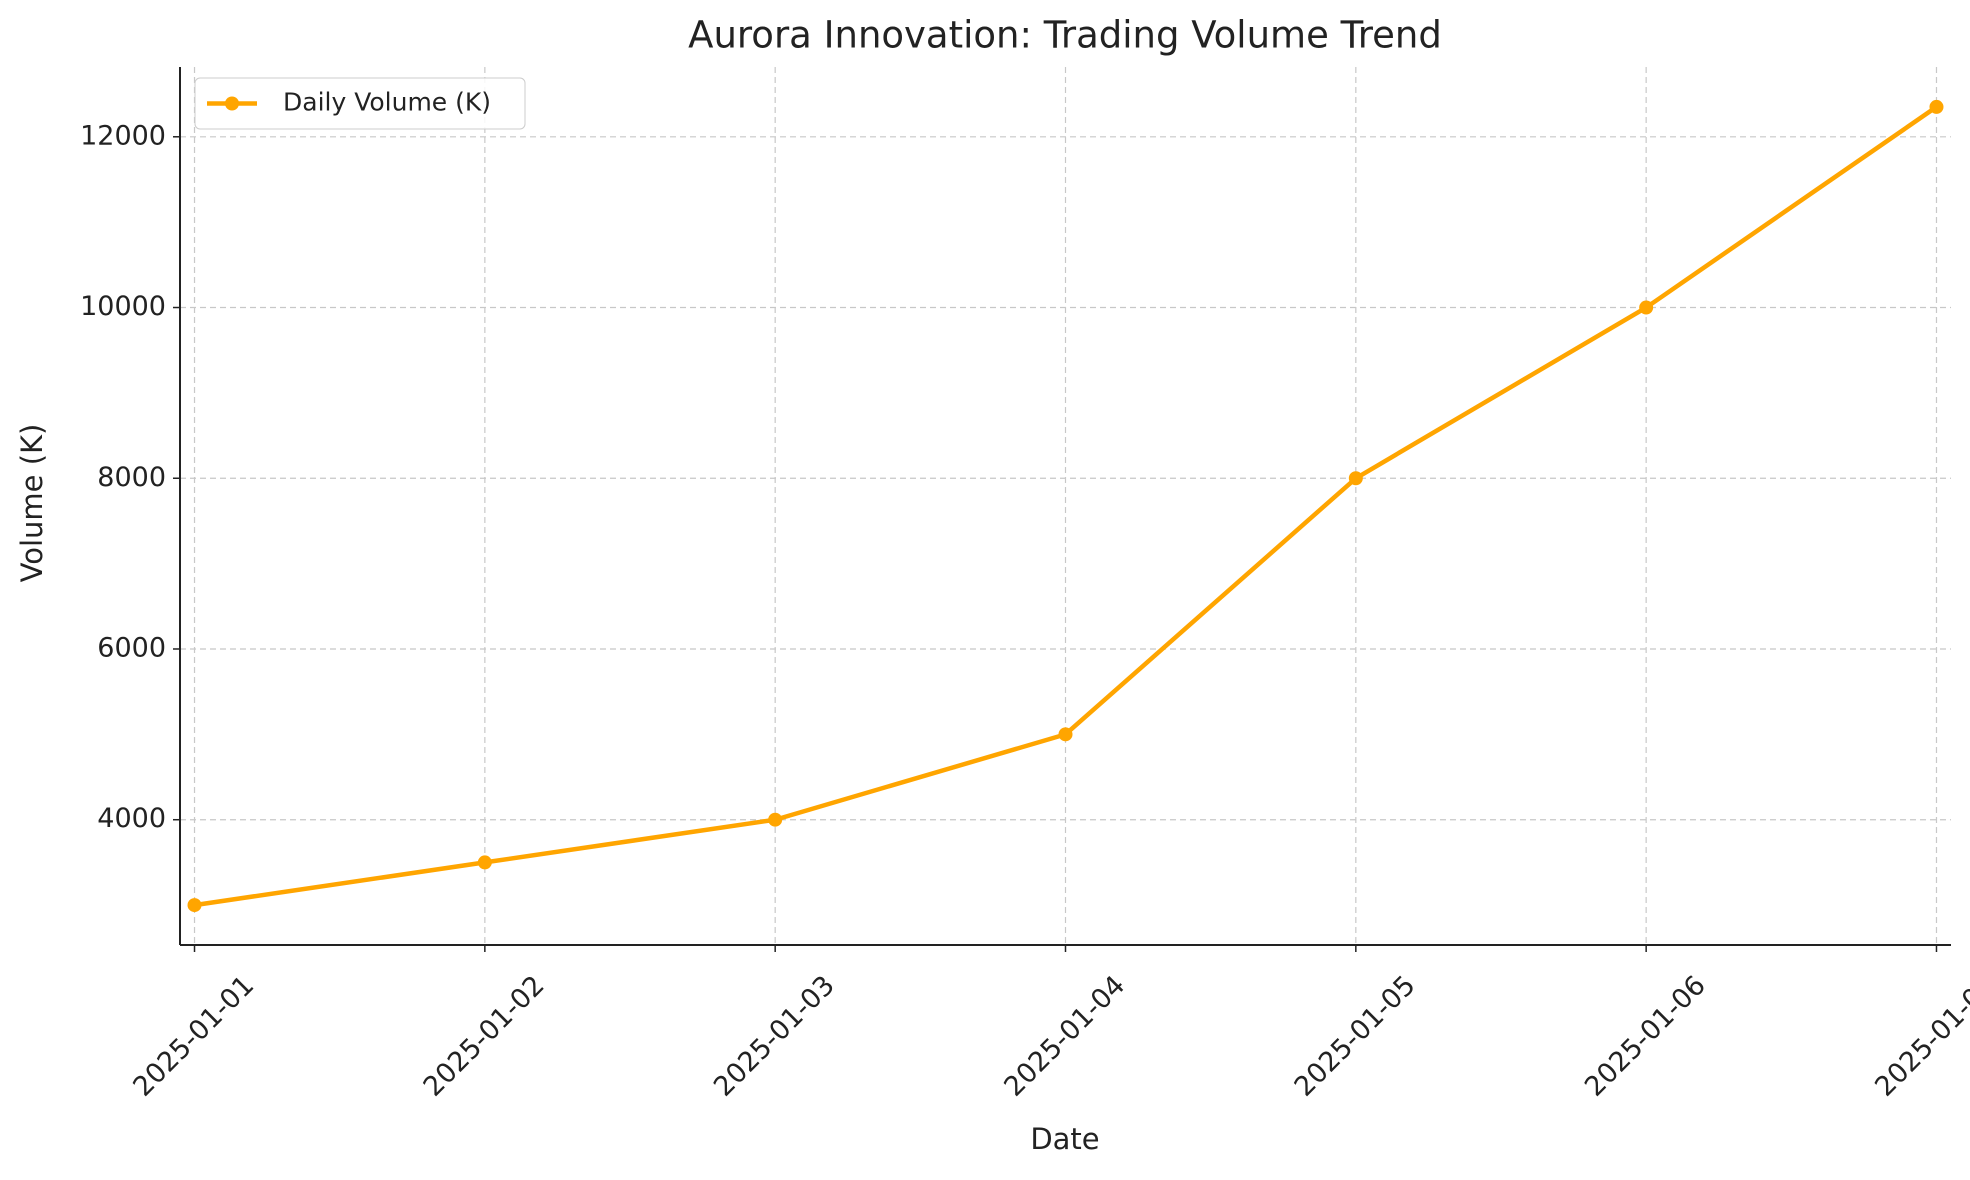 This screenshot has width=1970, height=1180. I want to click on y-tick-label: 4000, so click(131, 818).